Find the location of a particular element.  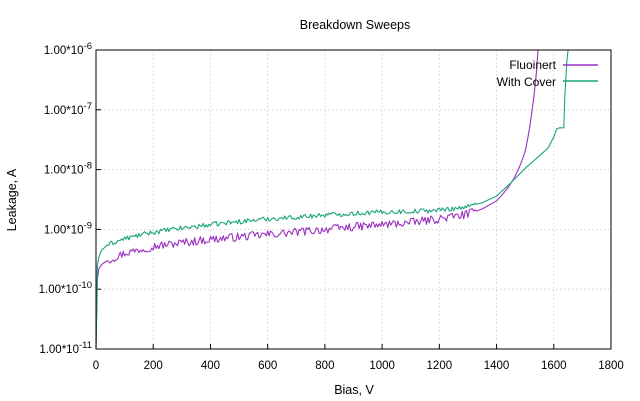

legend-label-with-cover: With Cover is located at coordinates (526, 82).